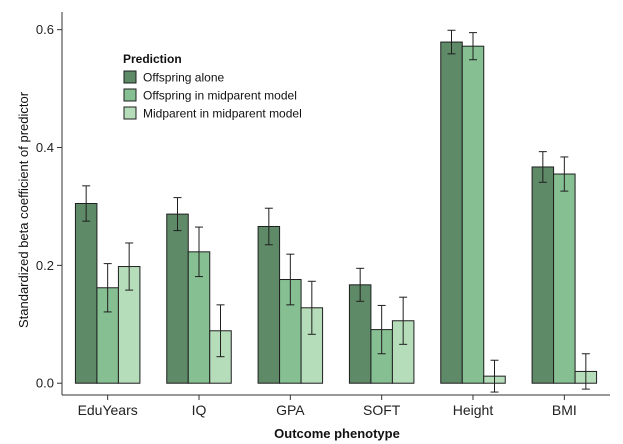 The height and width of the screenshot is (444, 623). I want to click on x-tick-label: BMI, so click(564, 410).